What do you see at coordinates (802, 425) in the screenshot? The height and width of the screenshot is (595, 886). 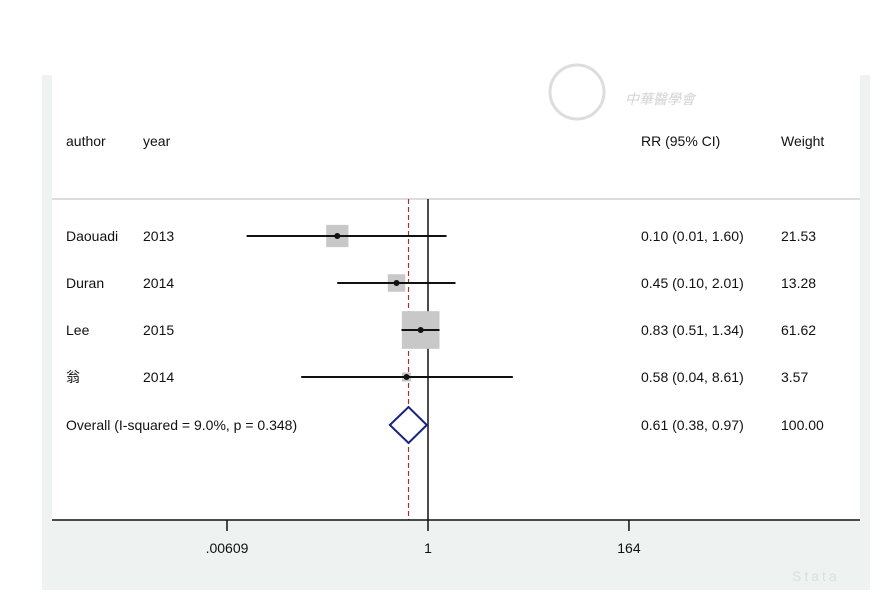 I see `overall-weight: 100.00` at bounding box center [802, 425].